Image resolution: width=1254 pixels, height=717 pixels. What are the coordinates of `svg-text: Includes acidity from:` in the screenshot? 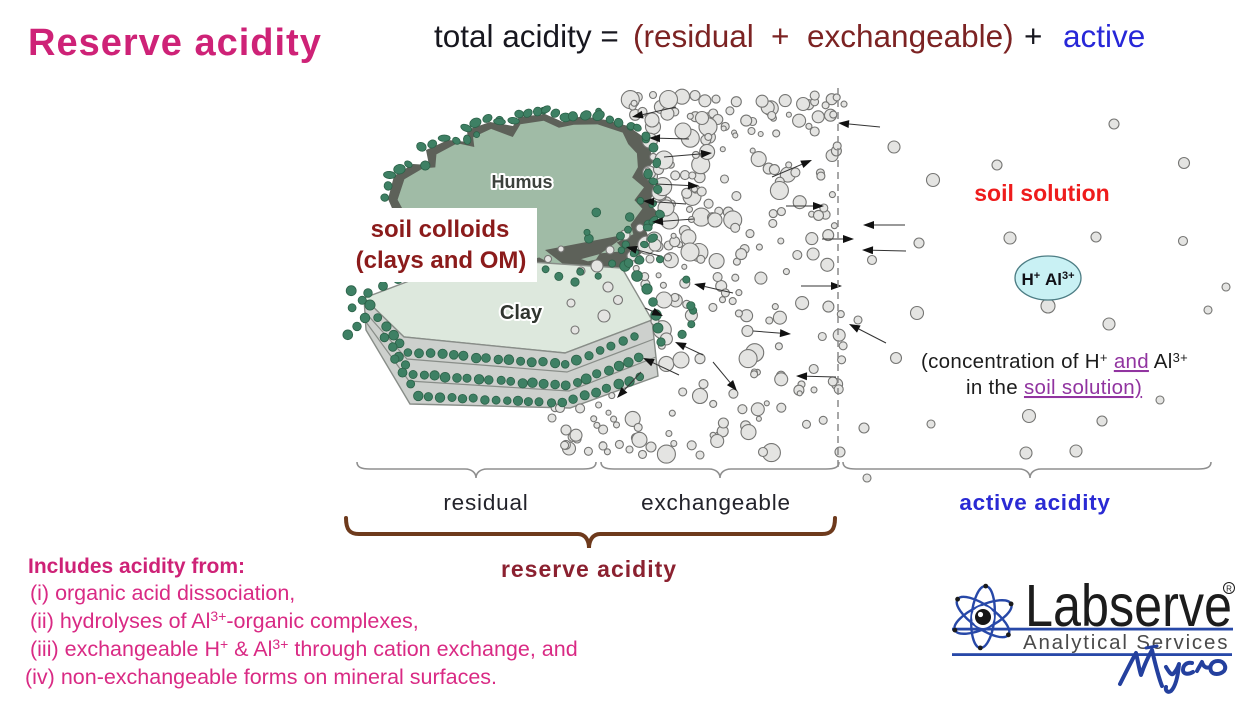 It's located at (136, 566).